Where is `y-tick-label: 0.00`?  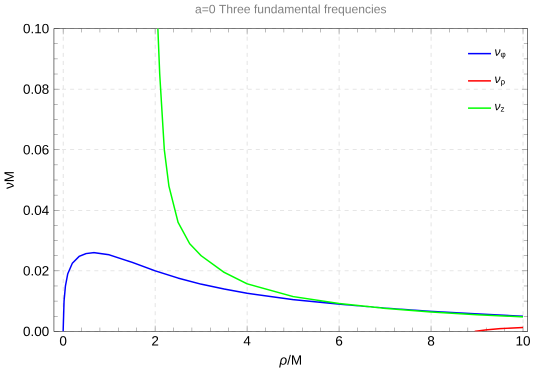
y-tick-label: 0.00 is located at coordinates (36, 331).